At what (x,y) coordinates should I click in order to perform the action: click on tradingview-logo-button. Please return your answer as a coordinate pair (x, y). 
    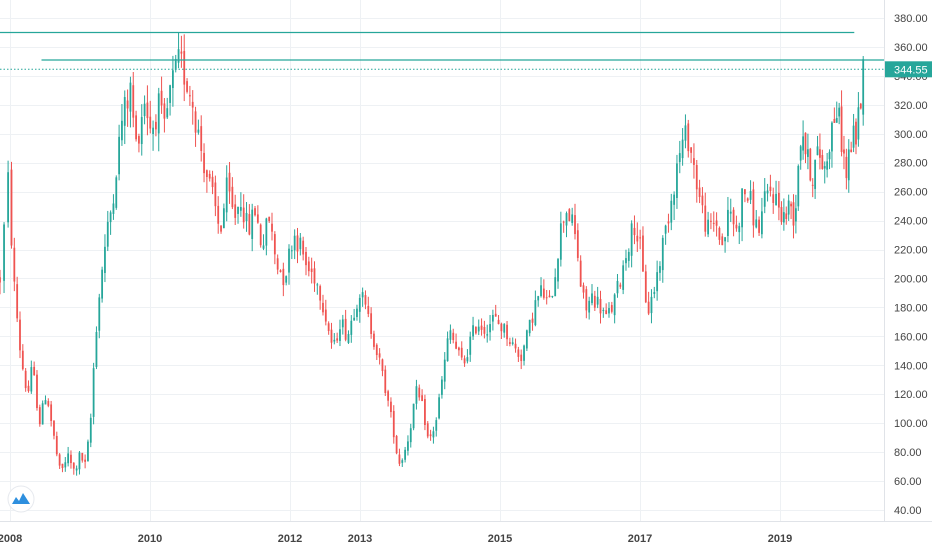
    Looking at the image, I should click on (21, 499).